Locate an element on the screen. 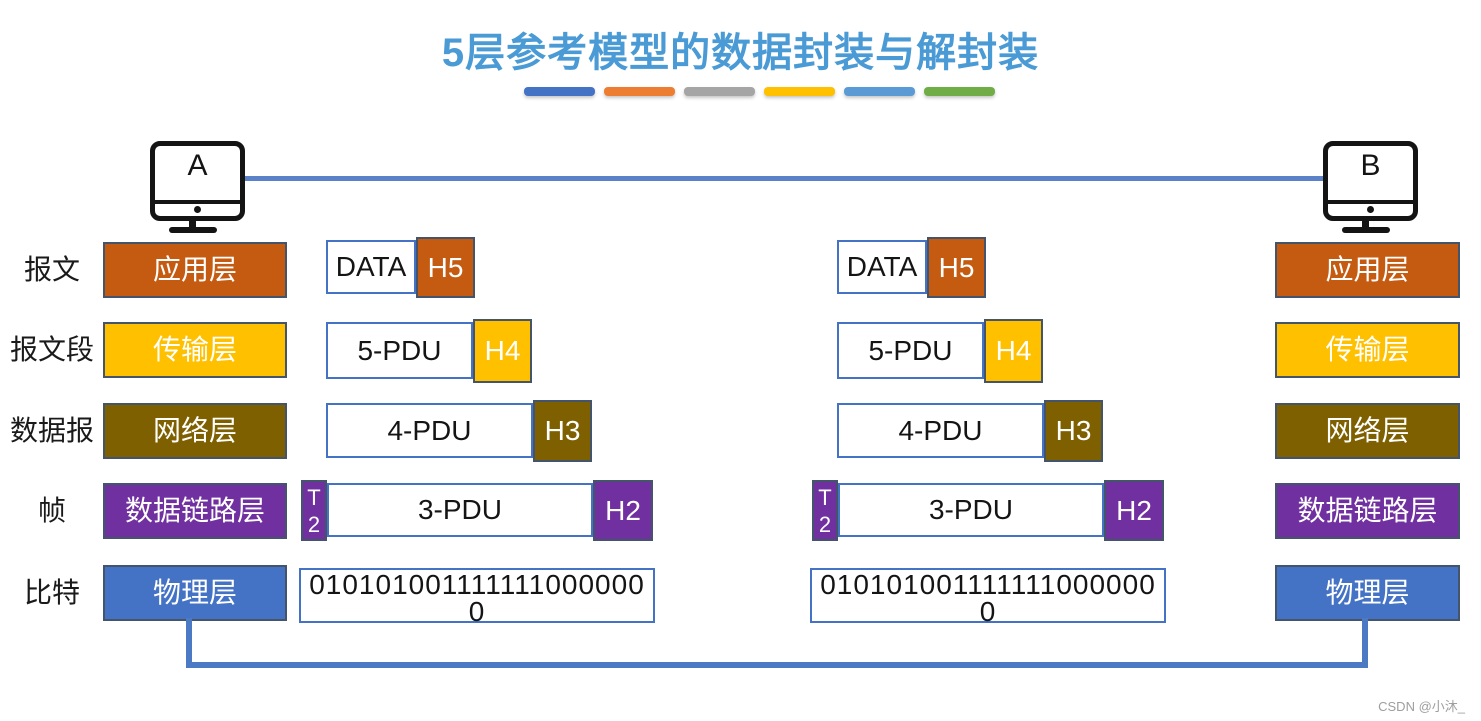 This screenshot has height=721, width=1481. physical-link-bottom-segment is located at coordinates (777, 665).